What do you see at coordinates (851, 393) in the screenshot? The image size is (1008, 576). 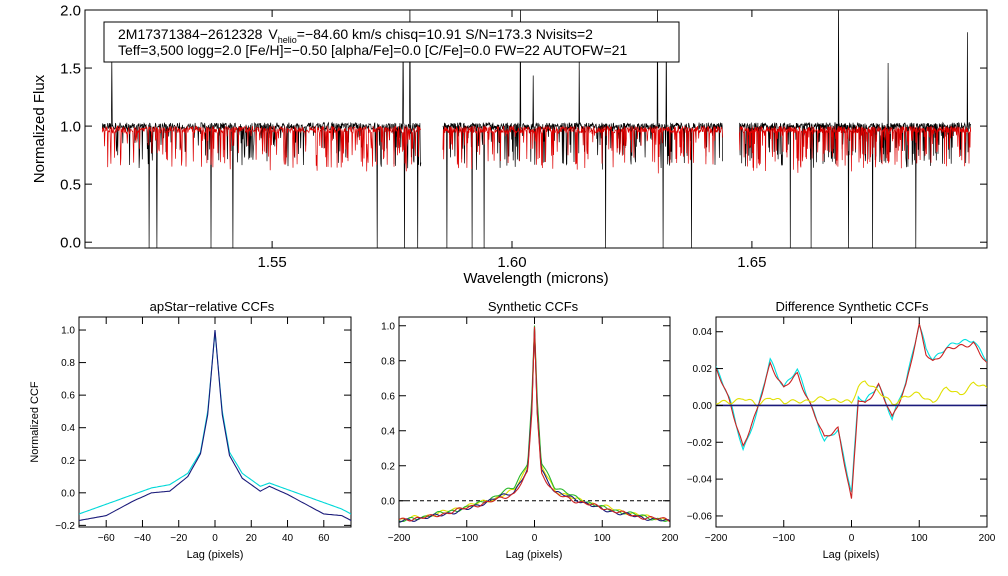 I see `difference-ccf-series-mean` at bounding box center [851, 393].